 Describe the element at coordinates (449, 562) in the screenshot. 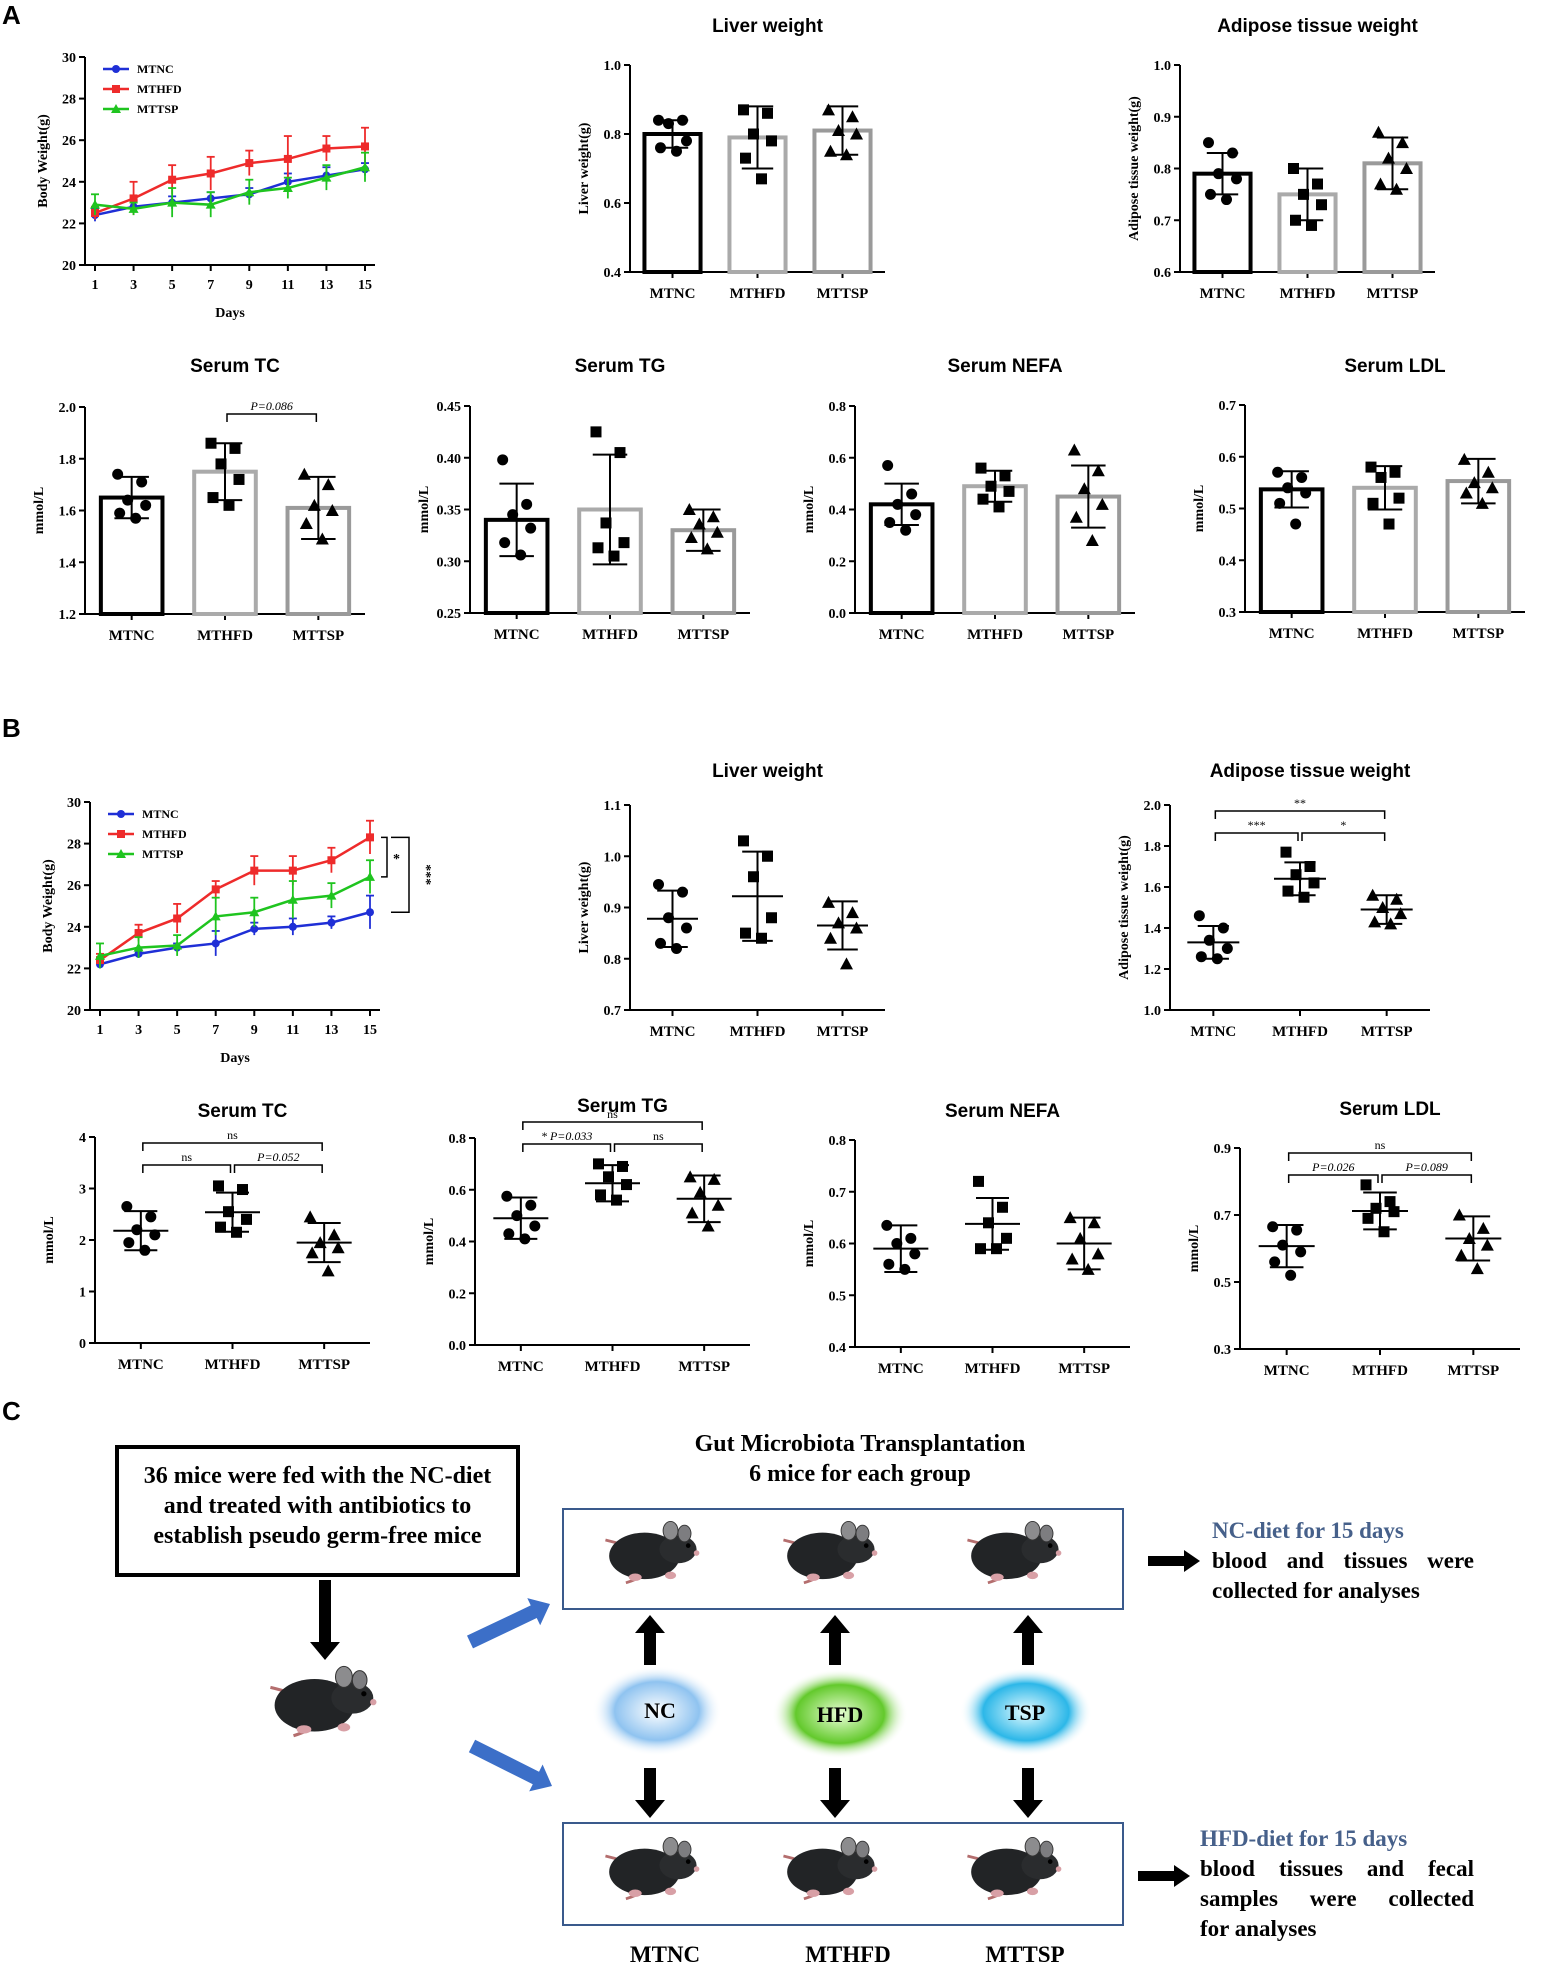

I see `y-tick-label: 0.30` at that location.